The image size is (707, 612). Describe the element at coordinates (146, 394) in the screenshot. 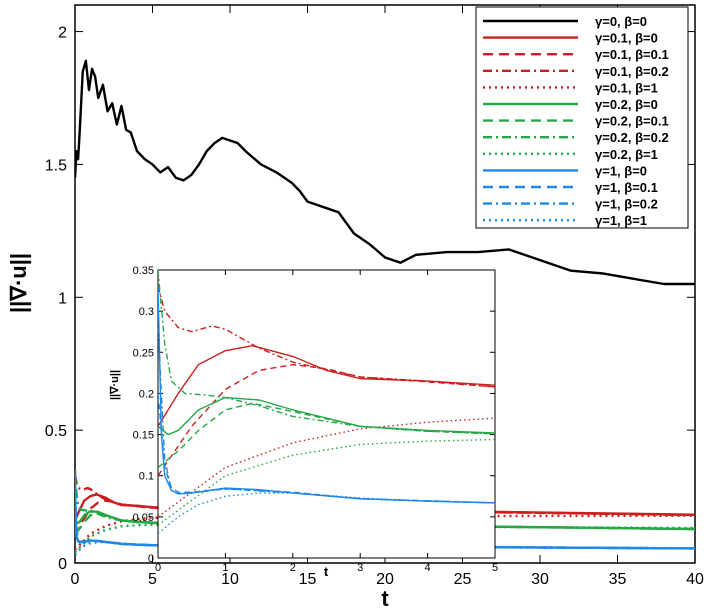

I see `inset-y-tick-label: 0.2` at that location.